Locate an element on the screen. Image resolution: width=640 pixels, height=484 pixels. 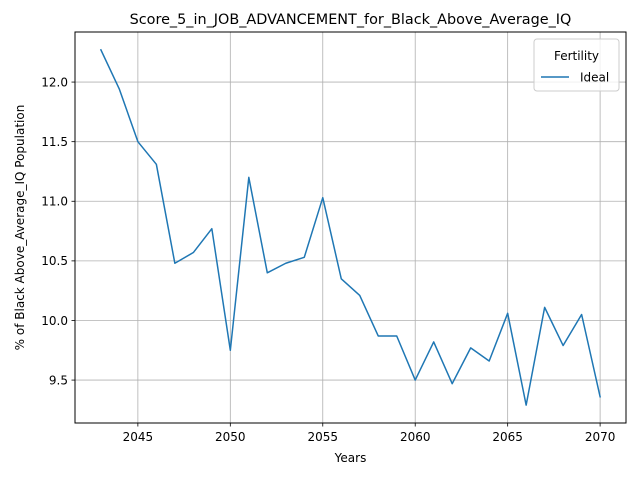
y-axis-label: % of Black Above_Average_IQ Population is located at coordinates (20, 228).